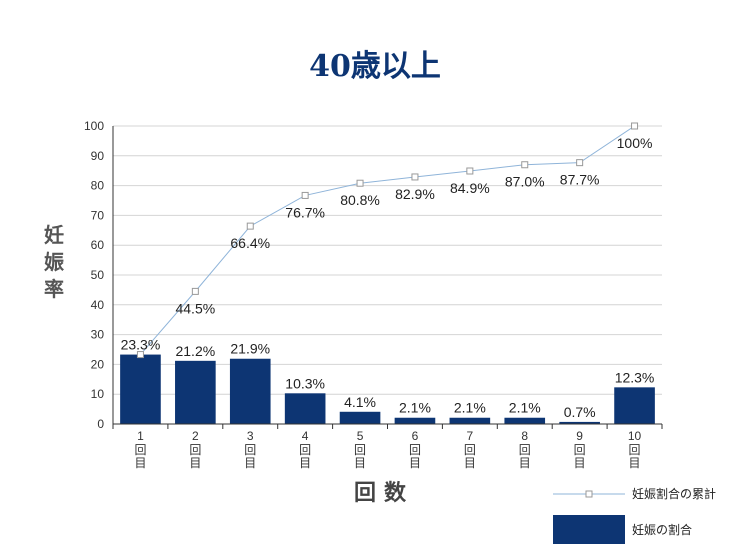 Image resolution: width=750 pixels, height=550 pixels. I want to click on bar-series, so click(387, 389).